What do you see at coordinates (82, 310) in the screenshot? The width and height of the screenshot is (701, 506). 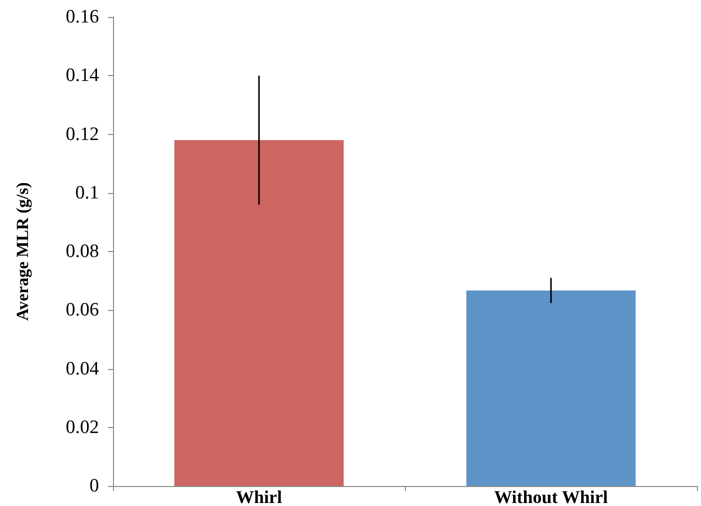 I see `y-tick-label: 0.06` at bounding box center [82, 310].